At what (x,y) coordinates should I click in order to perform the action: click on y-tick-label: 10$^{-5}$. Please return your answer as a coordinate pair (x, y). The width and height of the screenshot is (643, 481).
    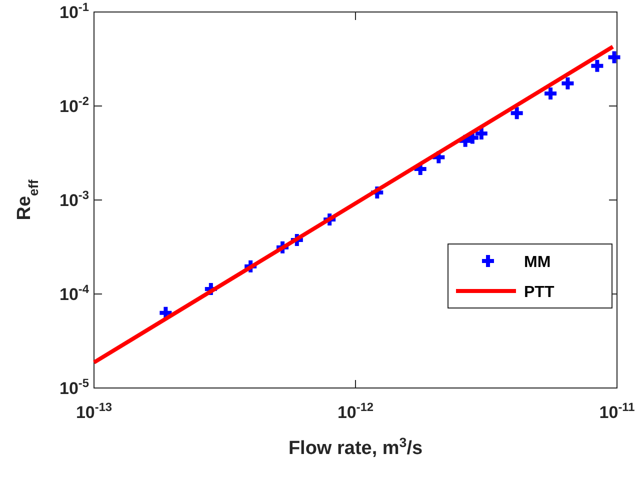
    Looking at the image, I should click on (75, 387).